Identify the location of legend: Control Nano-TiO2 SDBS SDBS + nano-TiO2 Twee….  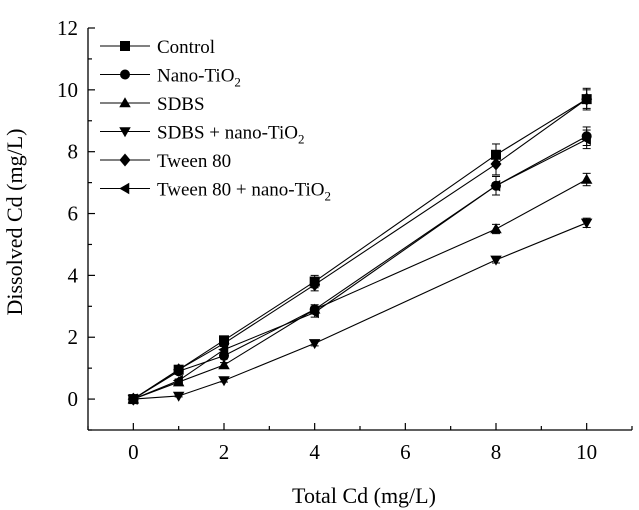
(215, 120).